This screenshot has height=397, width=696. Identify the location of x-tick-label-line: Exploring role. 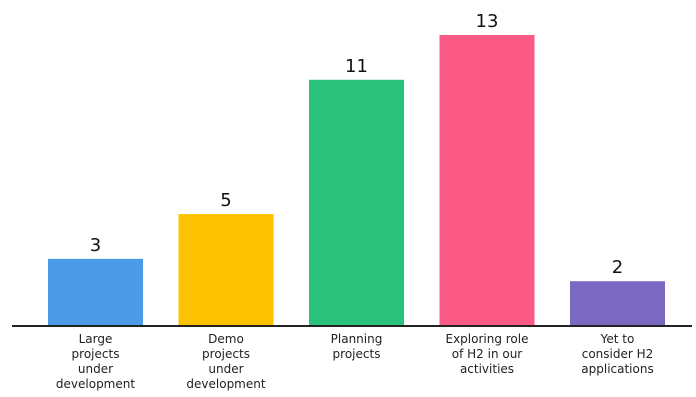
(486, 339).